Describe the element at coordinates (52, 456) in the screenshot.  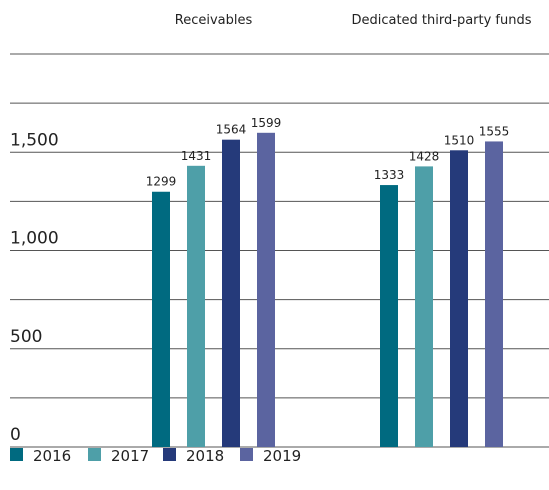
I see `legend-label: 2016` at that location.